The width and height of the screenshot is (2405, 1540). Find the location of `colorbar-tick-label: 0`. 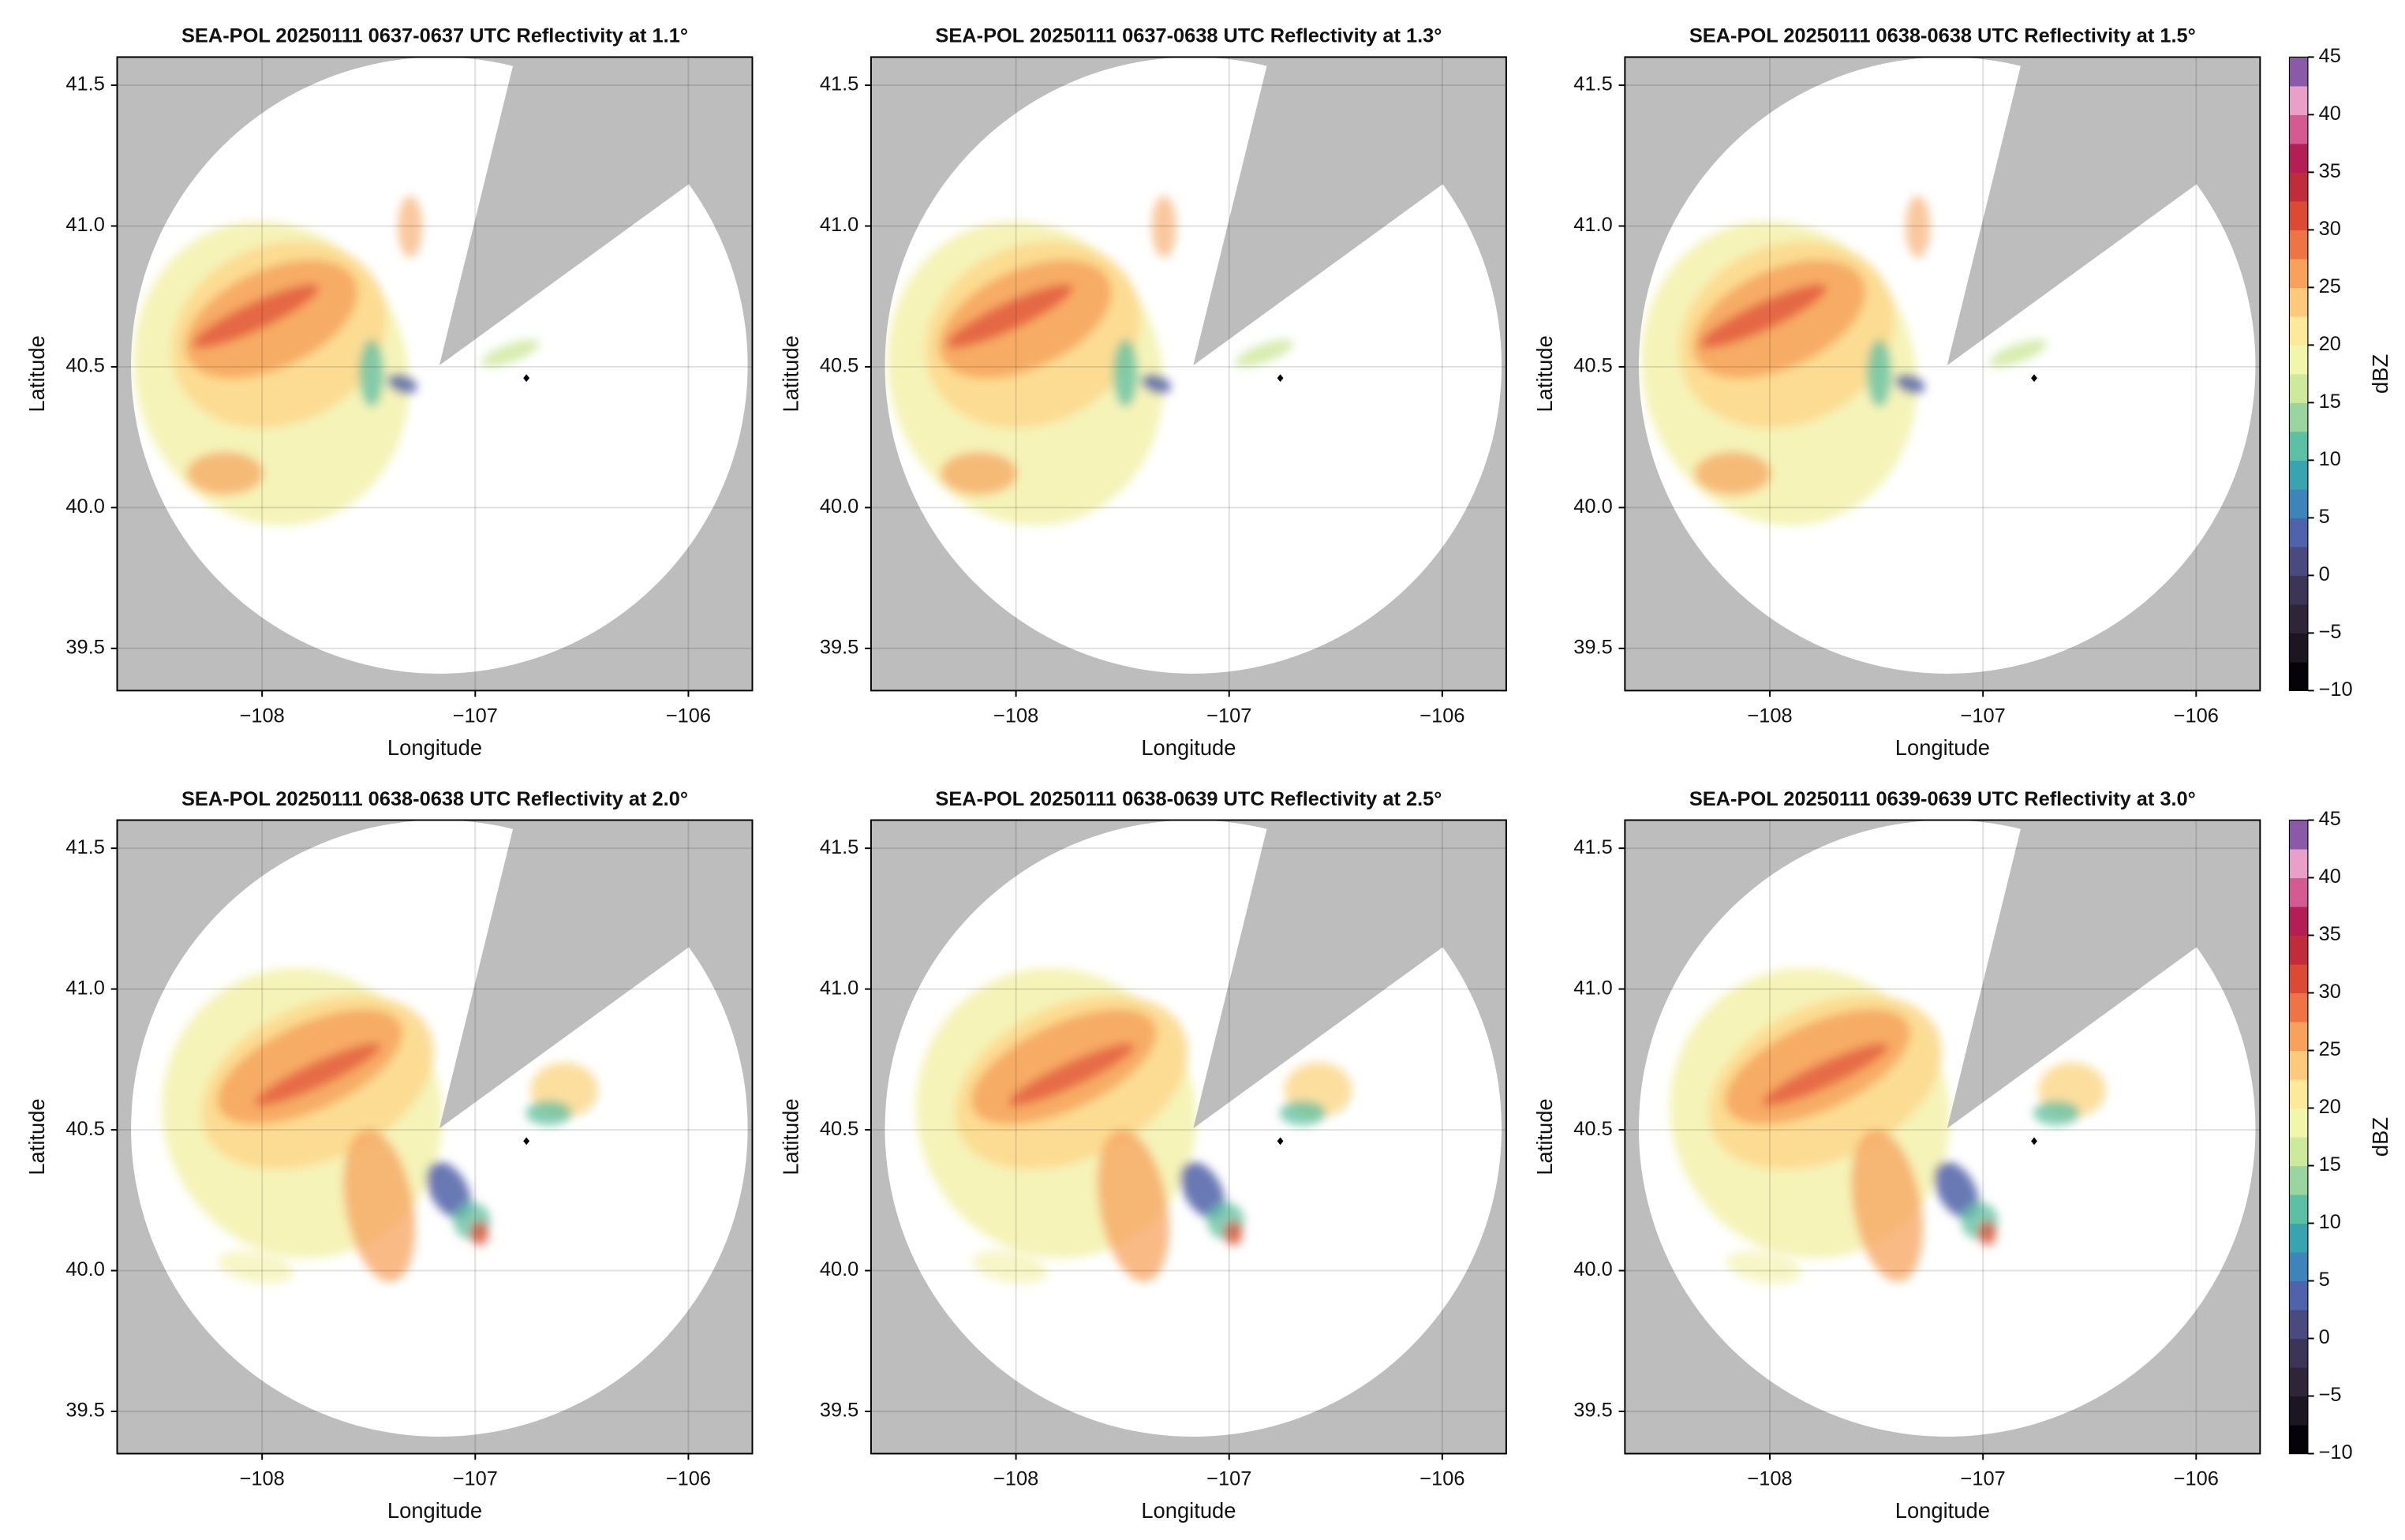

colorbar-tick-label: 0 is located at coordinates (2325, 1337).